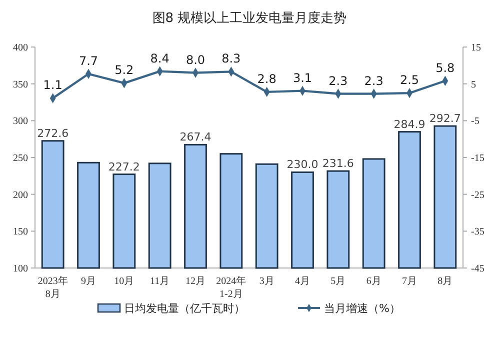  Describe the element at coordinates (445, 281) in the screenshot. I see `x-tick-label: 8月` at that location.